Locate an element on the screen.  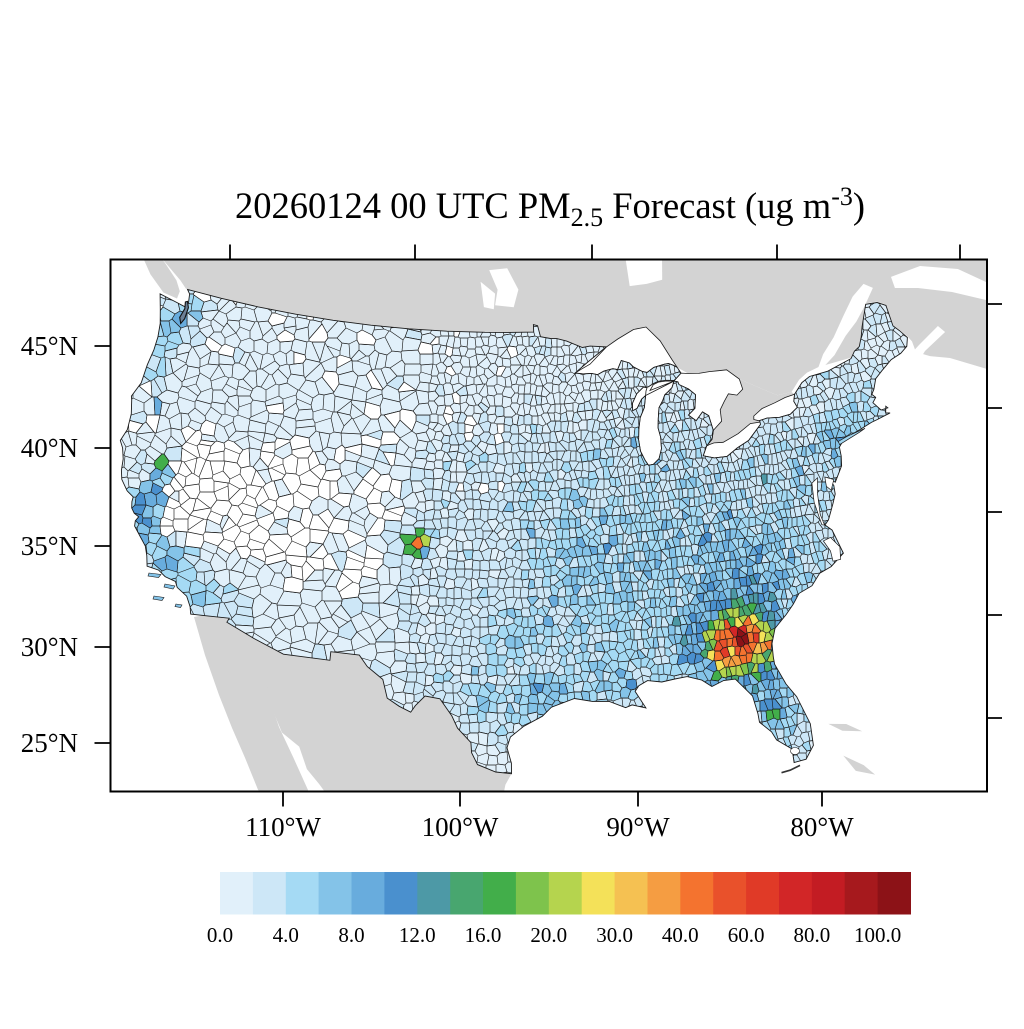
svg-text: 45°N is located at coordinates (49, 346).